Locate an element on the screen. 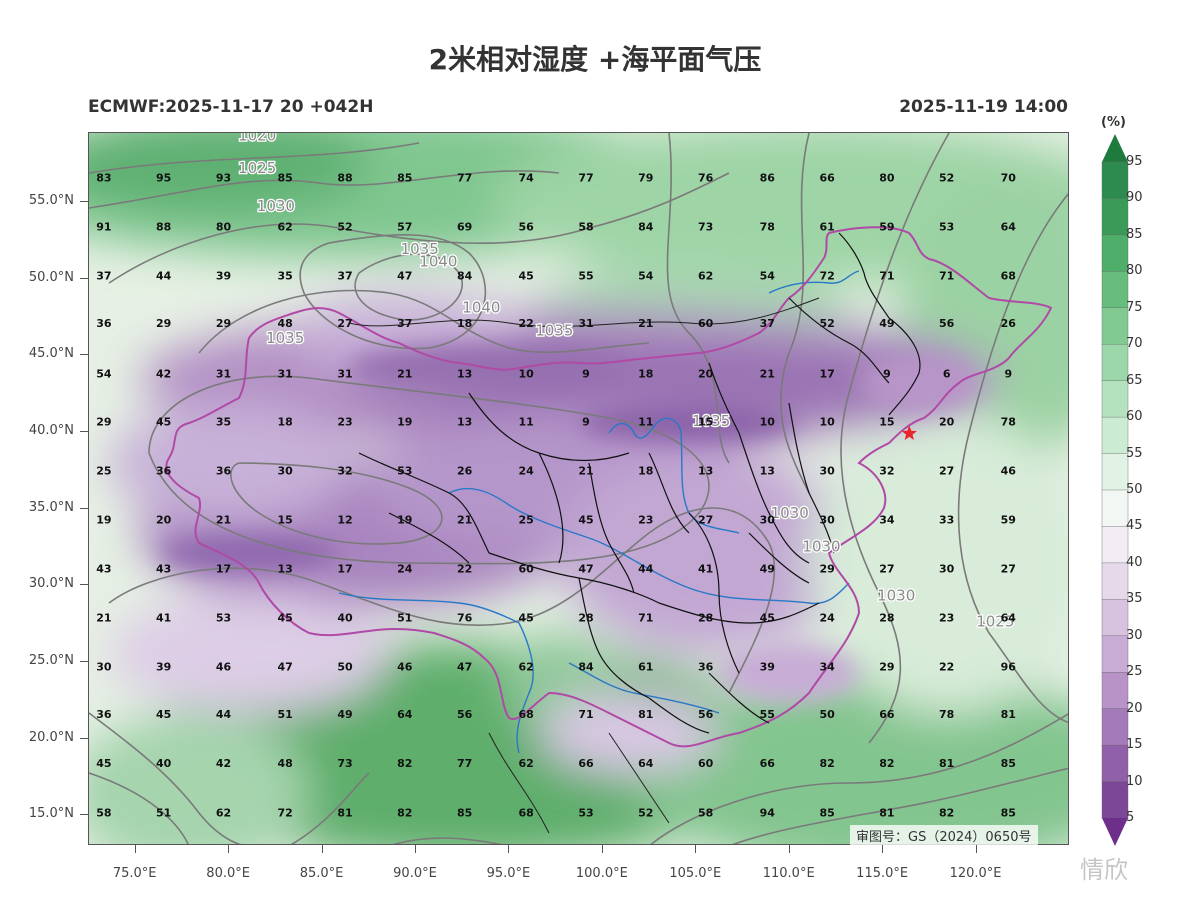  humidity-value: 26 is located at coordinates (1009, 323).